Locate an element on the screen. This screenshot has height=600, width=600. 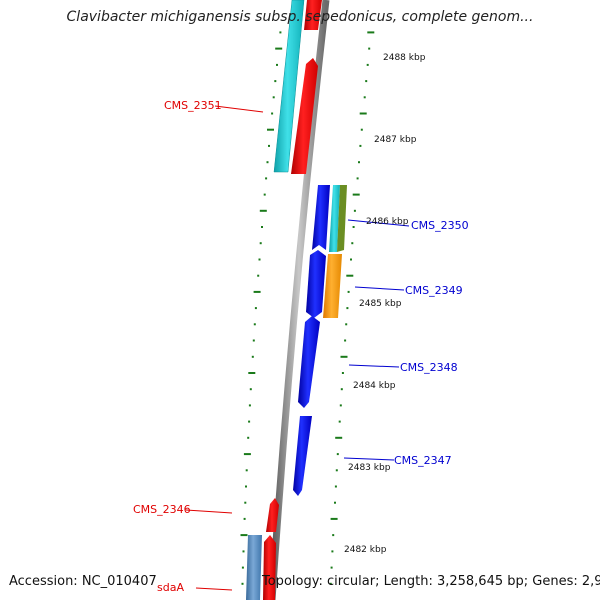
reverse-strand-features is located at coordinates (284, 300).